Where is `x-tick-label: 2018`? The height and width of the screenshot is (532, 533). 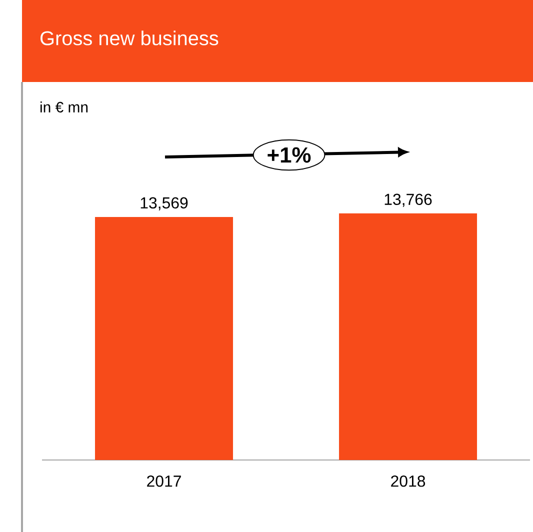
x-tick-label: 2018 is located at coordinates (408, 481).